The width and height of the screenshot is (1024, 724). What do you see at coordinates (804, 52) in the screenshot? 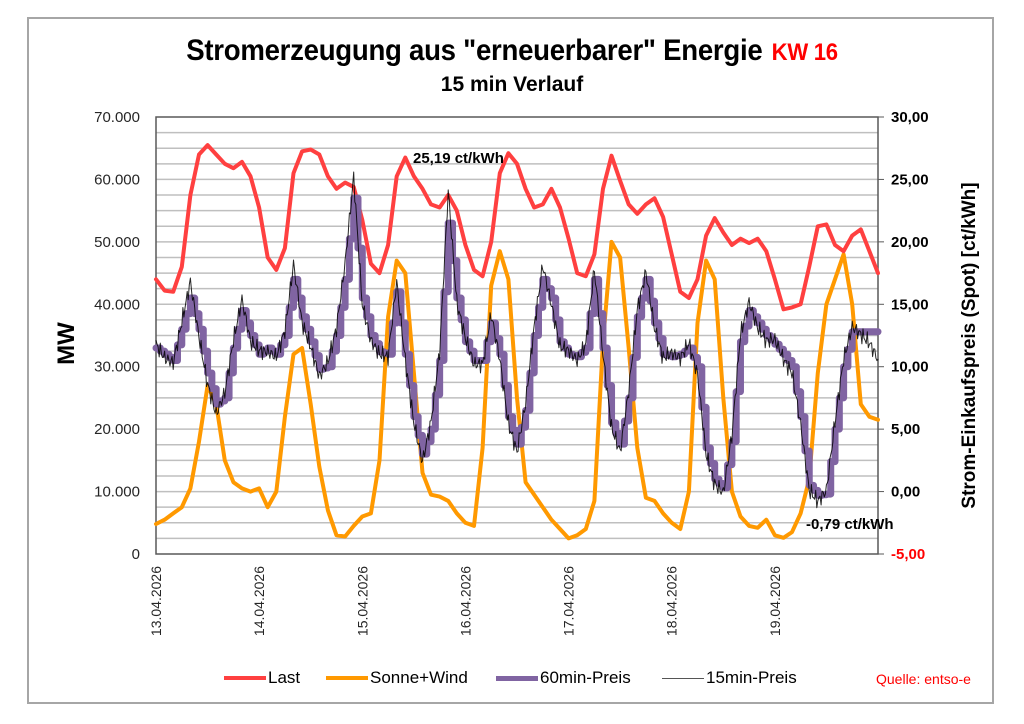
I see `week-badge: KW 16` at bounding box center [804, 52].